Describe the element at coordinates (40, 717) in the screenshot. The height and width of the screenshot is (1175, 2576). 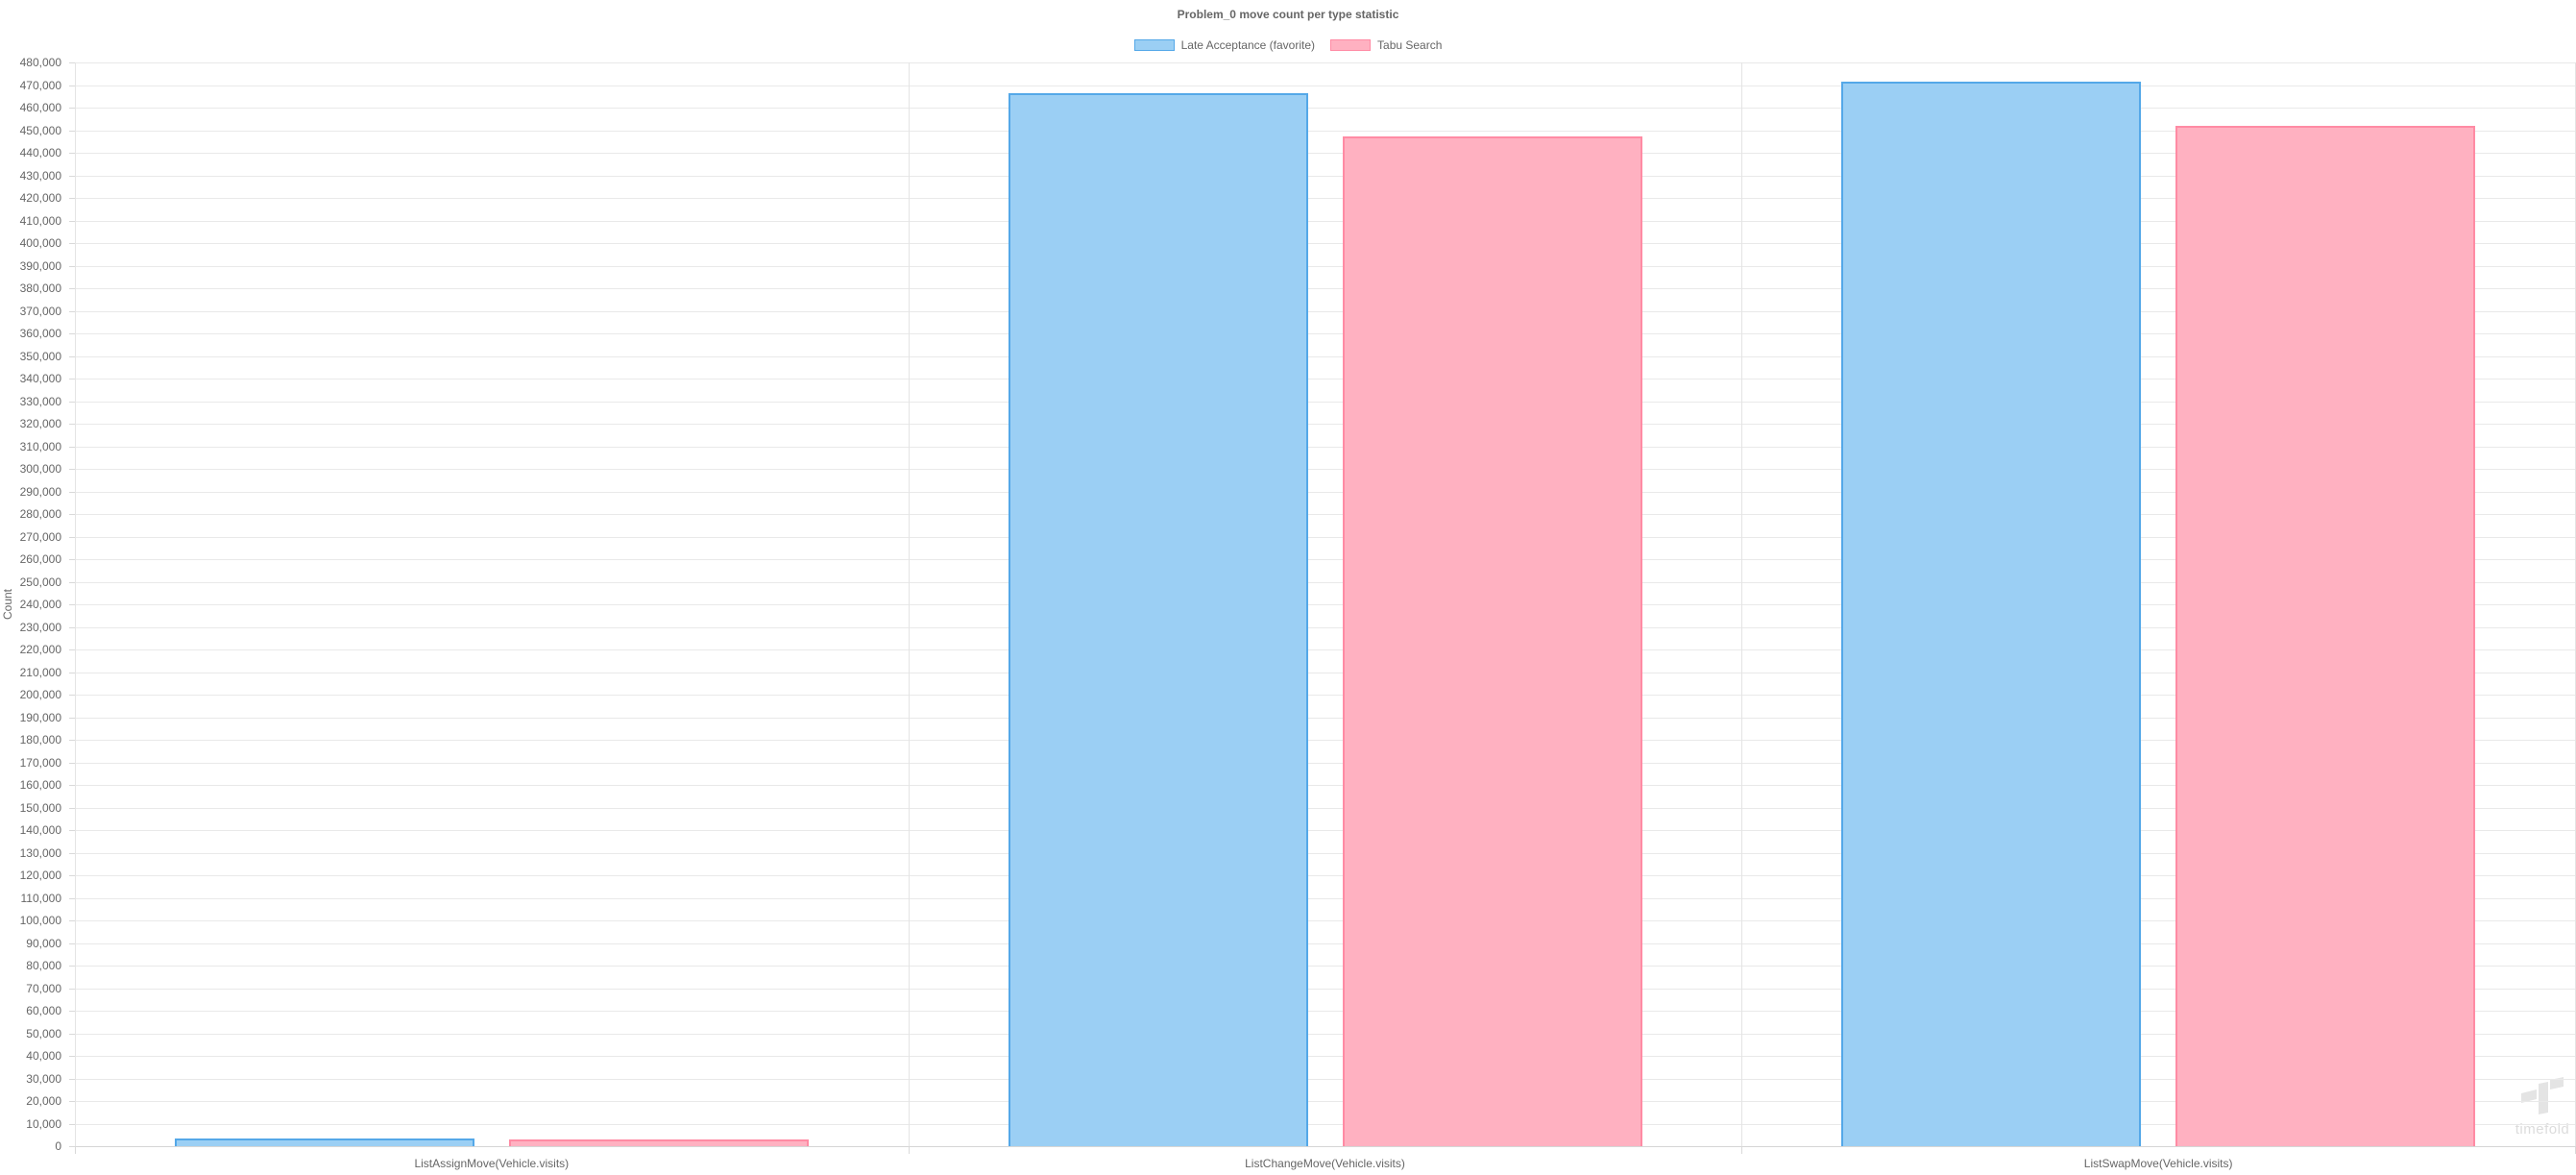
I see `y-axis-tick-label: 190,000` at that location.